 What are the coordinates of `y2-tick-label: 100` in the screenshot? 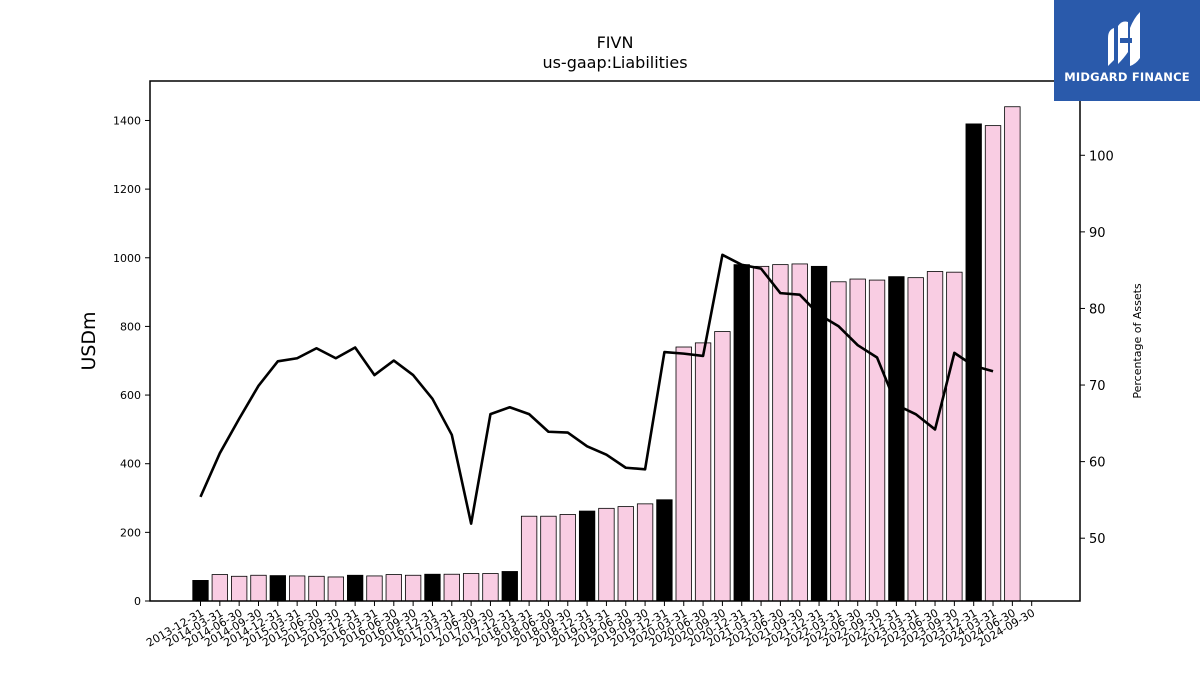 It's located at (1101, 156).